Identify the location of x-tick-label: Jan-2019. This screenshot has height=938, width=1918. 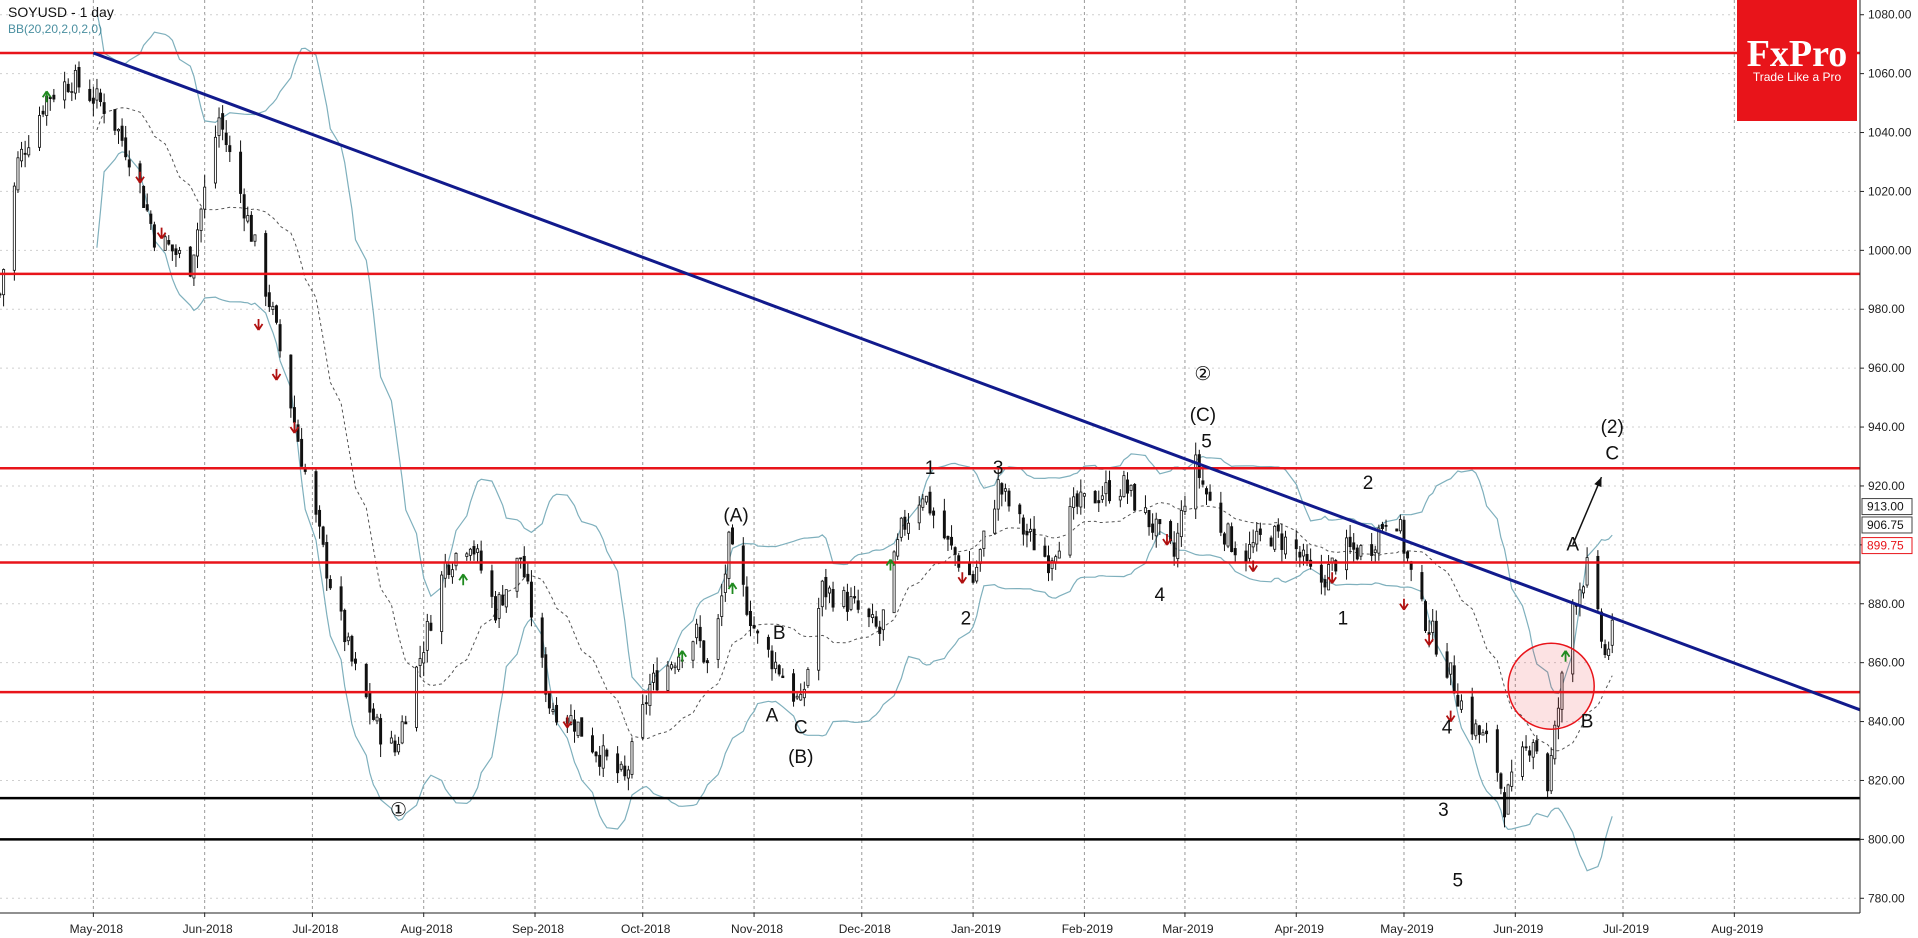
(976, 929).